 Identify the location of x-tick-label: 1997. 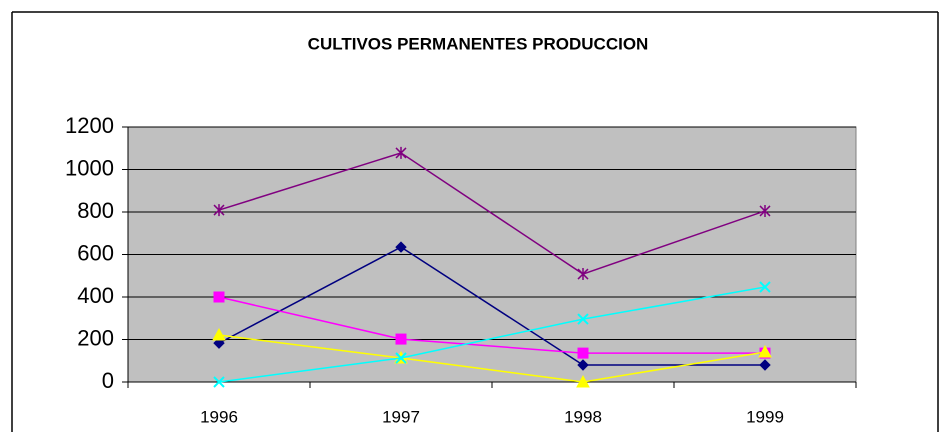
(401, 416).